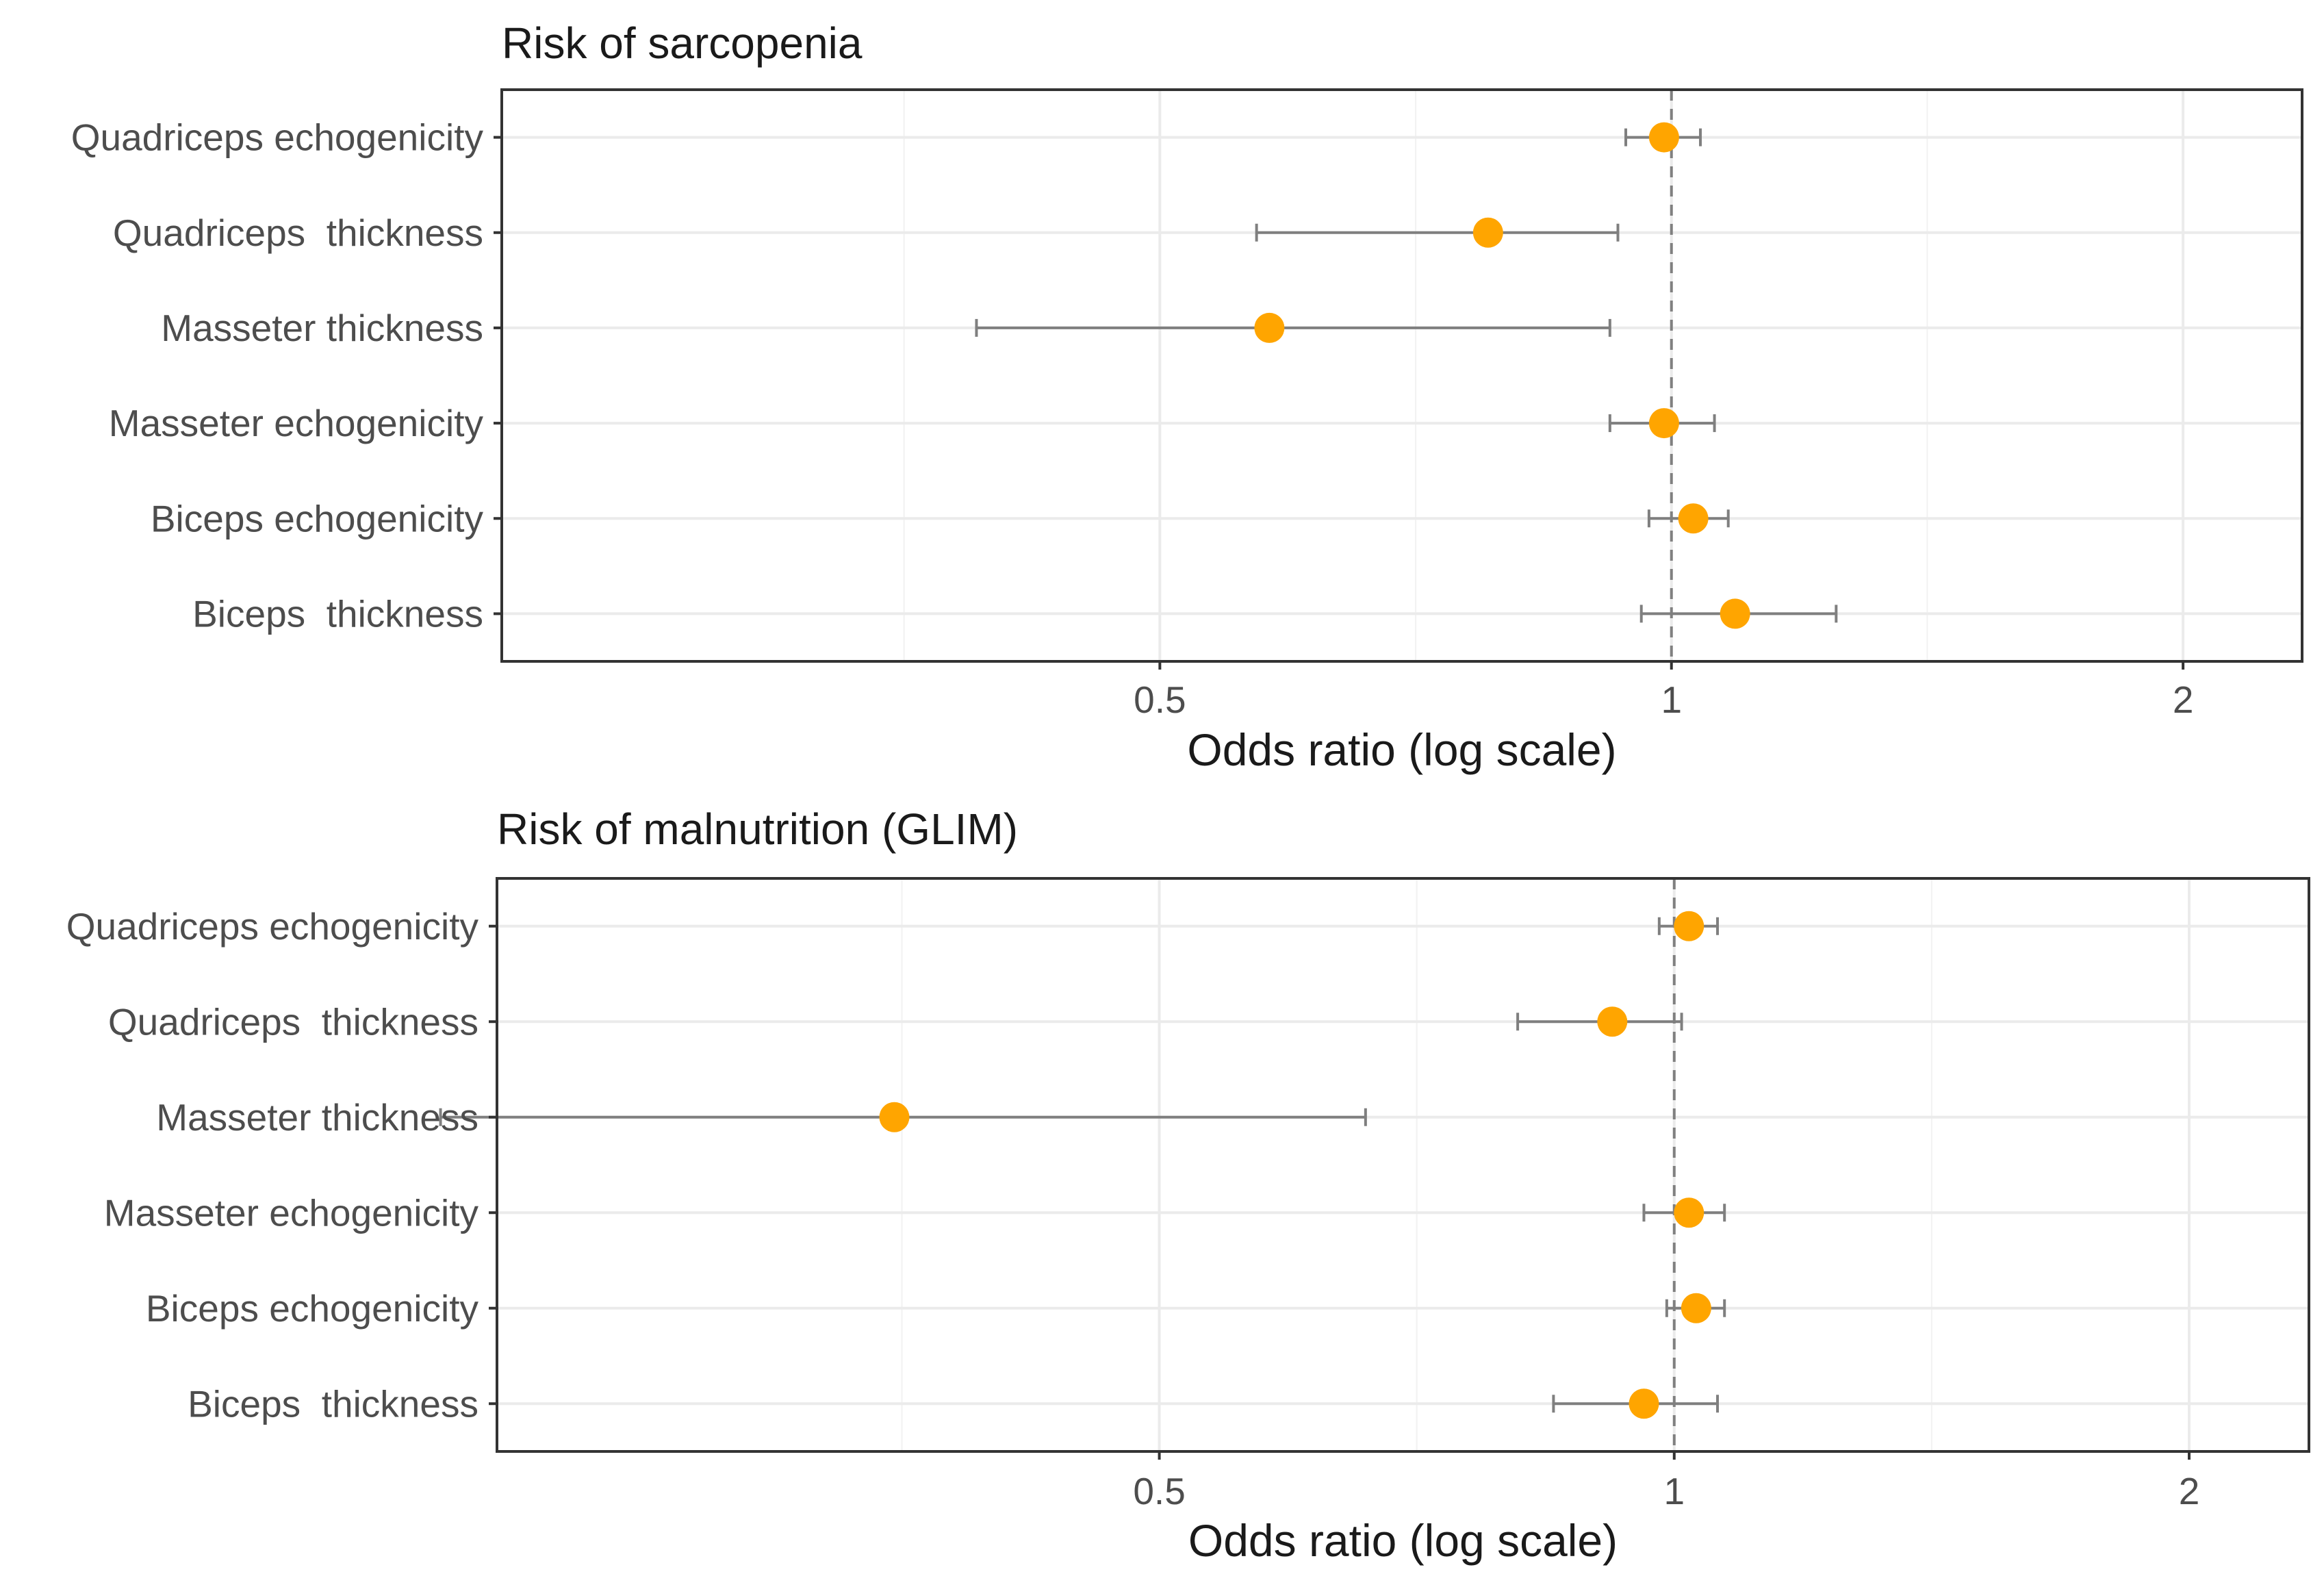 Image resolution: width=2324 pixels, height=1587 pixels. I want to click on chart-title: Risk of malnutrition (GLIM), so click(757, 829).